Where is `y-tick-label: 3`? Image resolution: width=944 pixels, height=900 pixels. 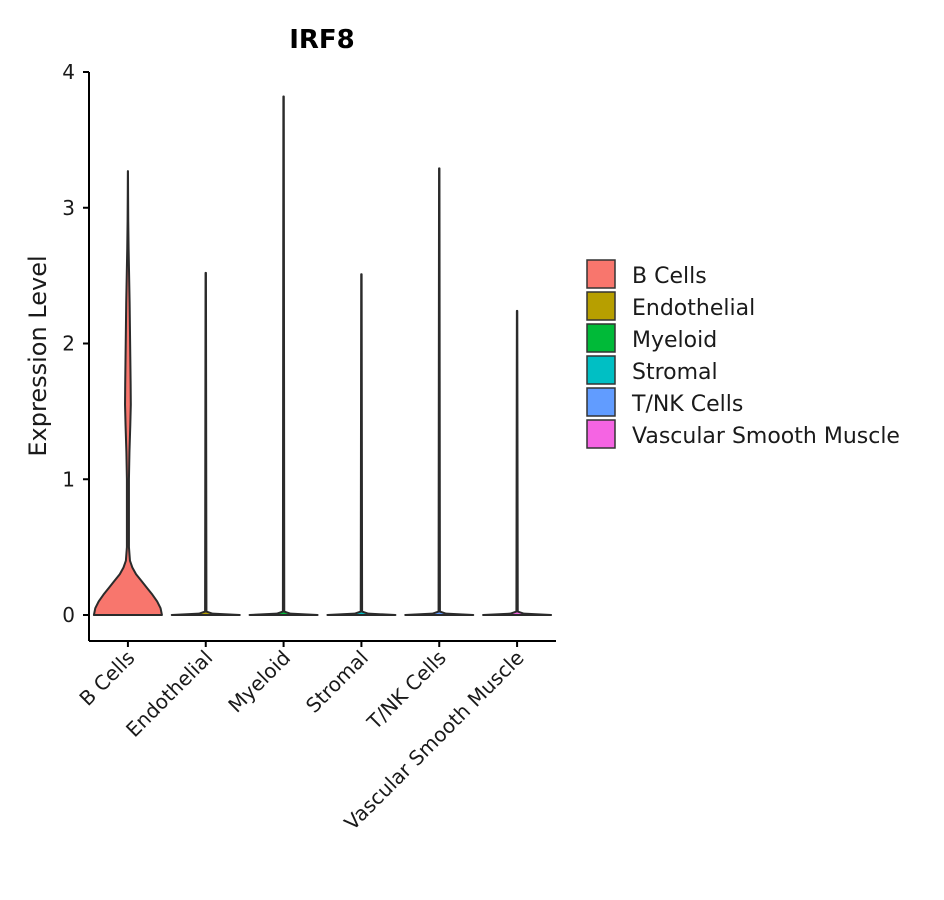 y-tick-label: 3 is located at coordinates (68, 208).